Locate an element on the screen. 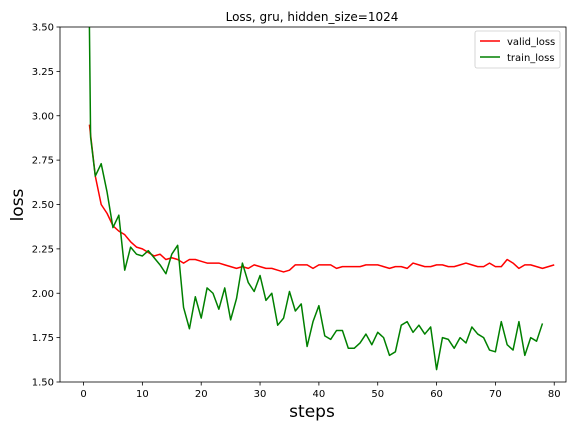  legend-label-train-loss: train_loss is located at coordinates (531, 58).